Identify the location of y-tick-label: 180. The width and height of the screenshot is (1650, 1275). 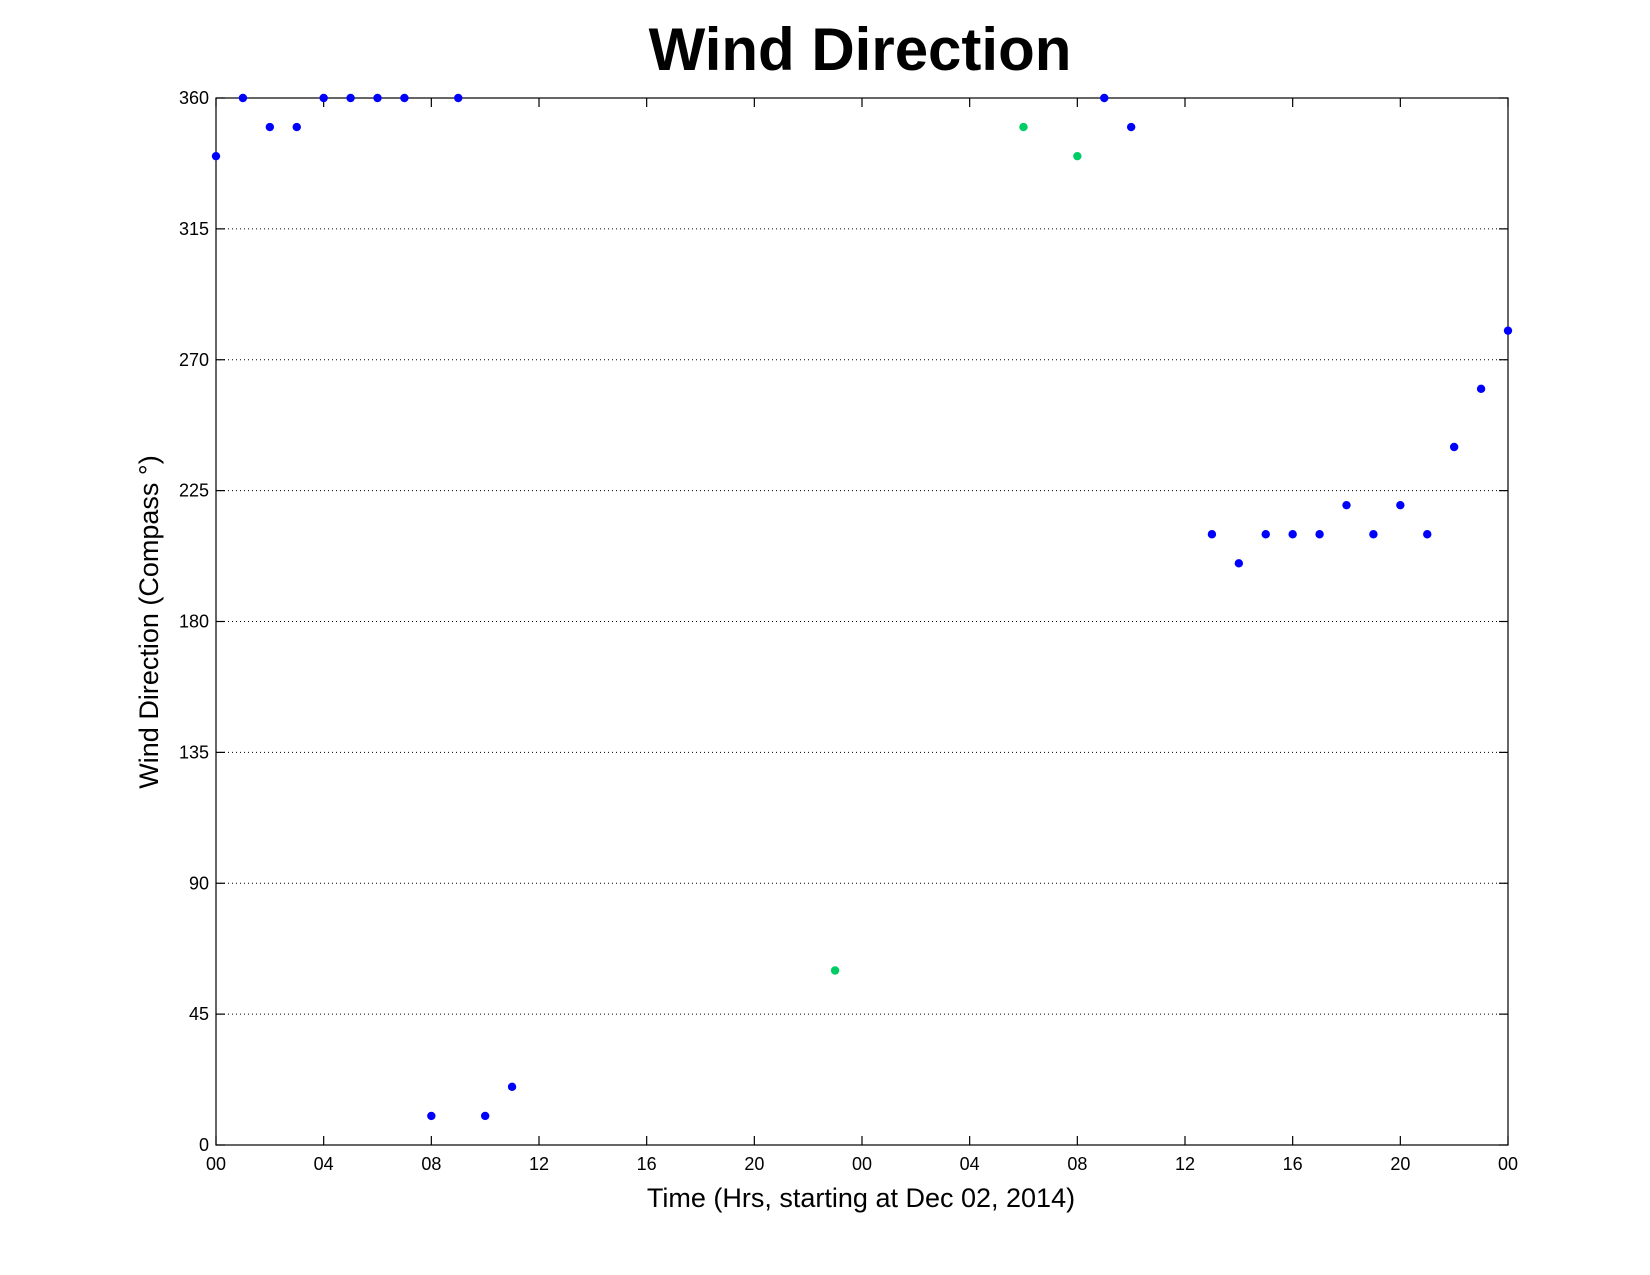
(194, 622).